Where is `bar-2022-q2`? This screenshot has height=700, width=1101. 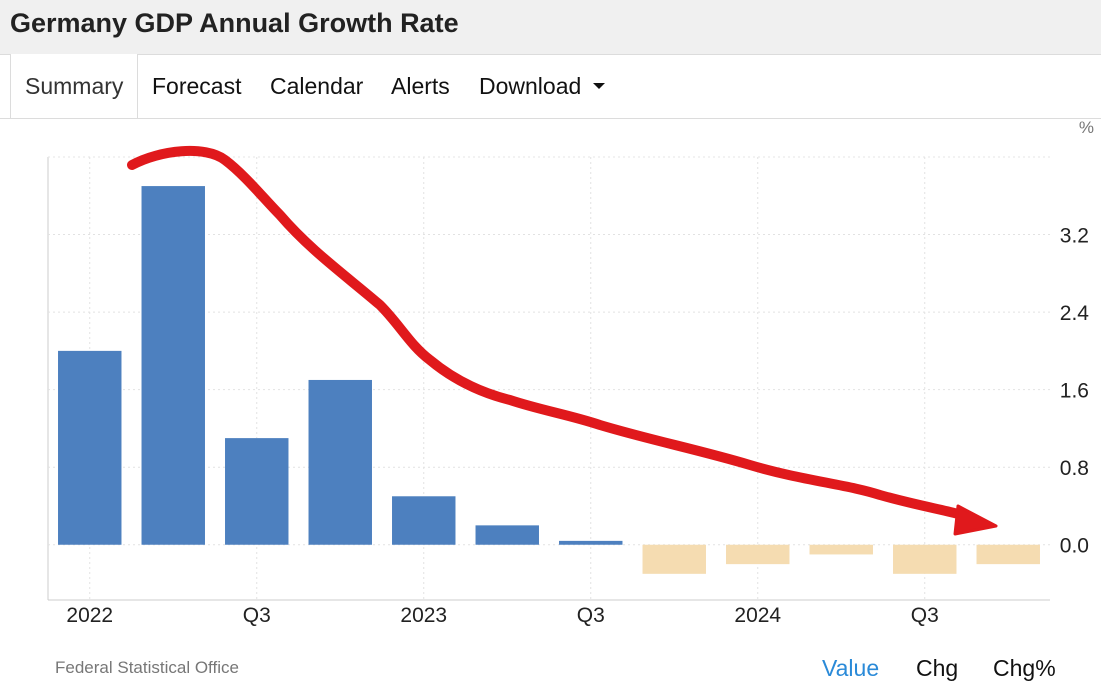 bar-2022-q2 is located at coordinates (173, 365).